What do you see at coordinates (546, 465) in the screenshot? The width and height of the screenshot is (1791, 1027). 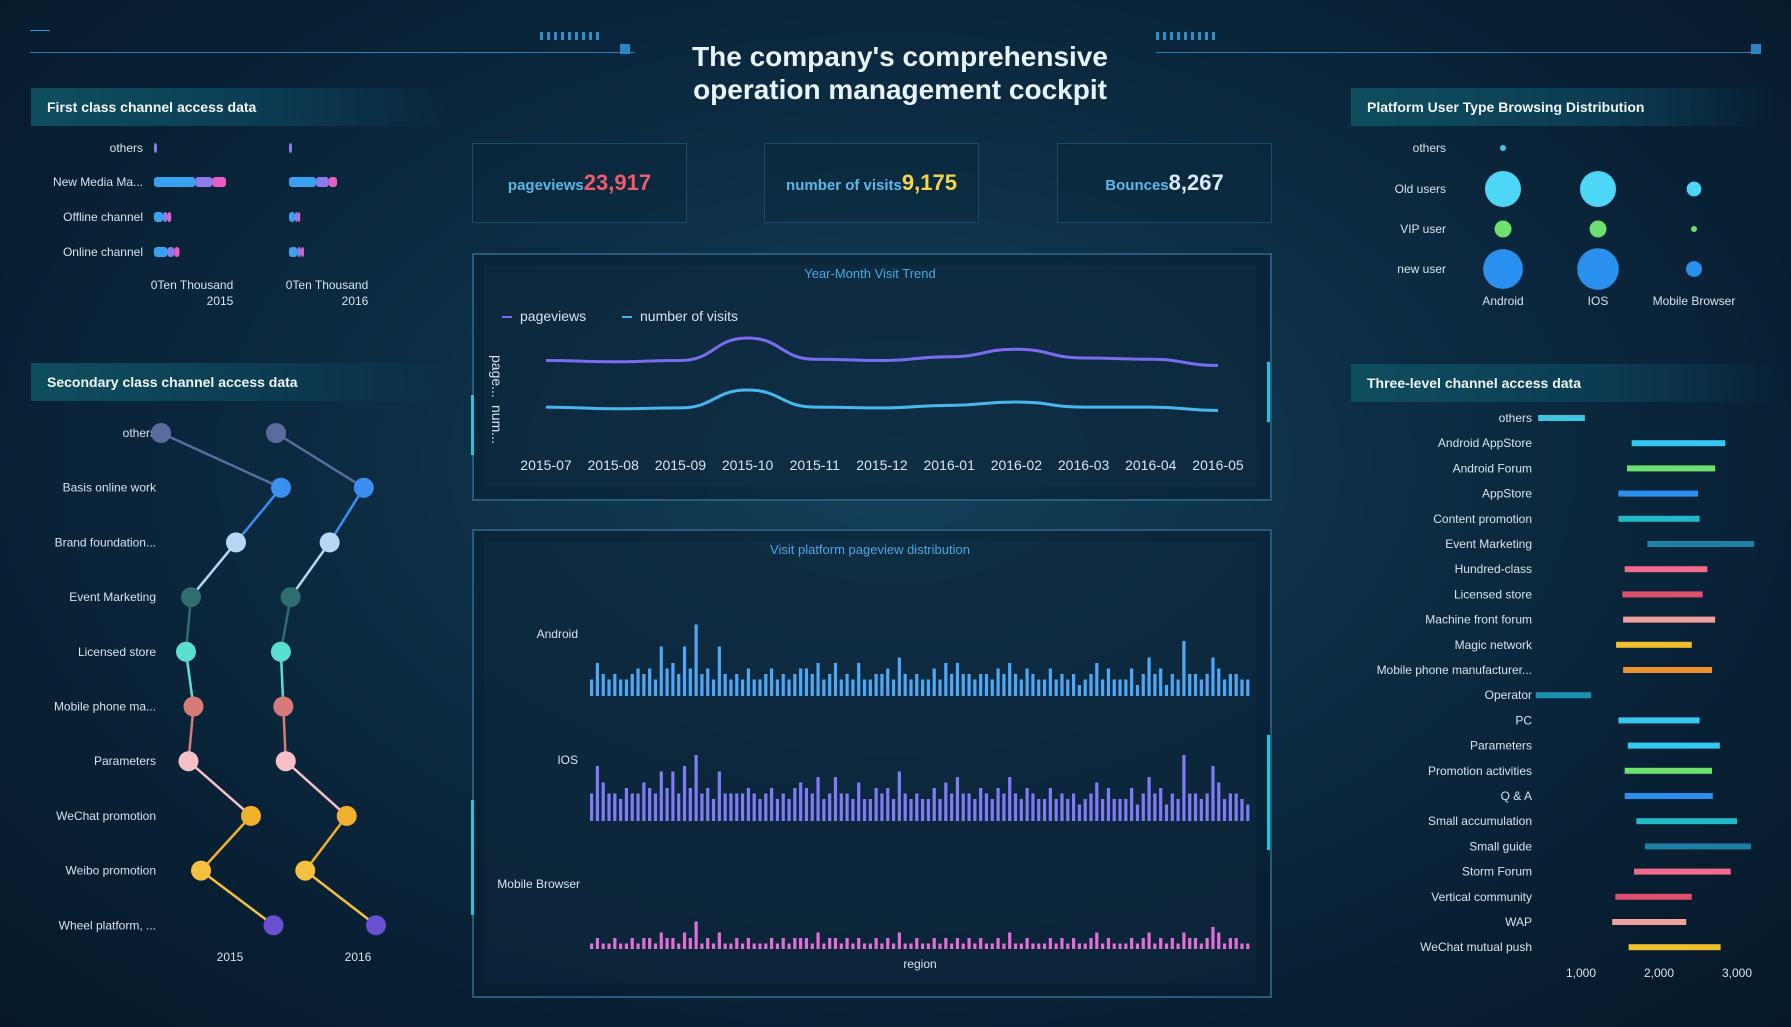 I see `x-tick-label: 2015-07` at bounding box center [546, 465].